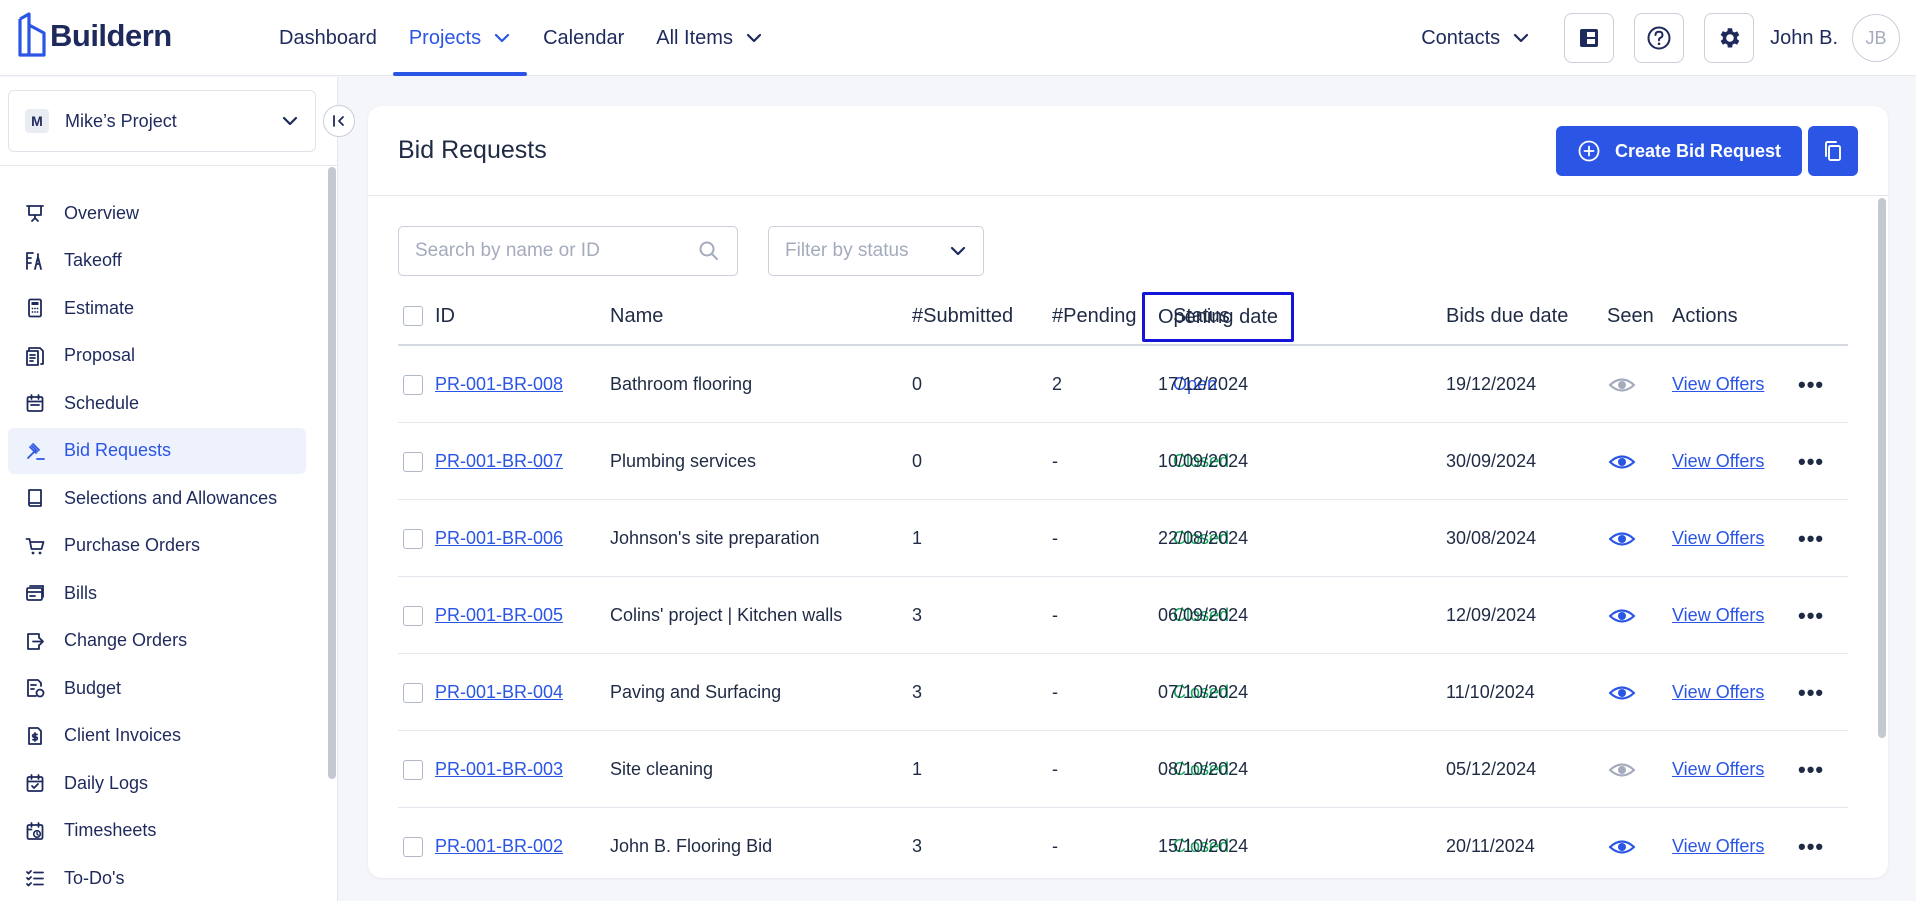 This screenshot has height=901, width=1916. I want to click on nav-dashboard: Dashboard, so click(328, 38).